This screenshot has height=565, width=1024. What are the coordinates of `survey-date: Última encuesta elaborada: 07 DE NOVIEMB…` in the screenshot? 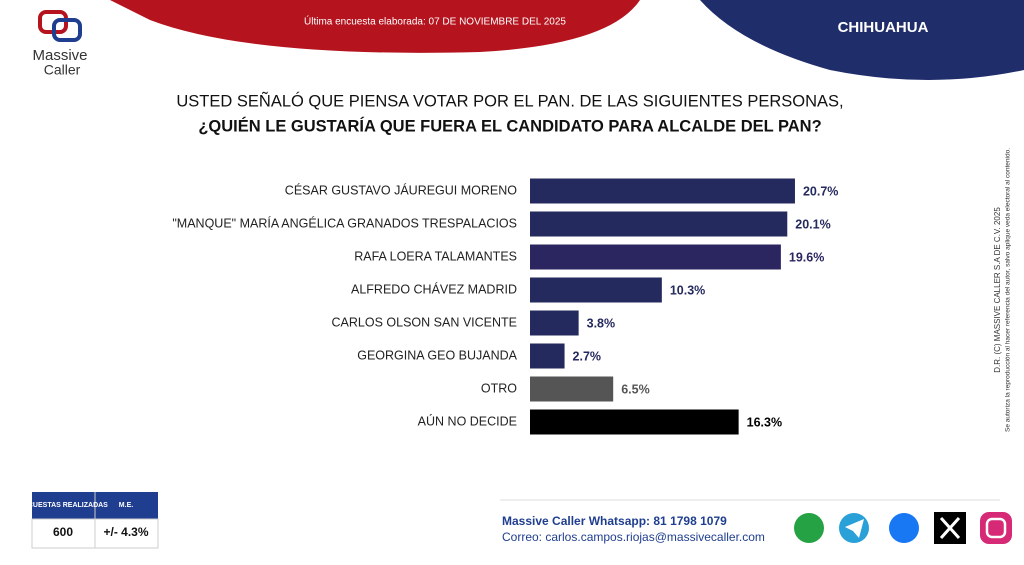 It's located at (435, 21).